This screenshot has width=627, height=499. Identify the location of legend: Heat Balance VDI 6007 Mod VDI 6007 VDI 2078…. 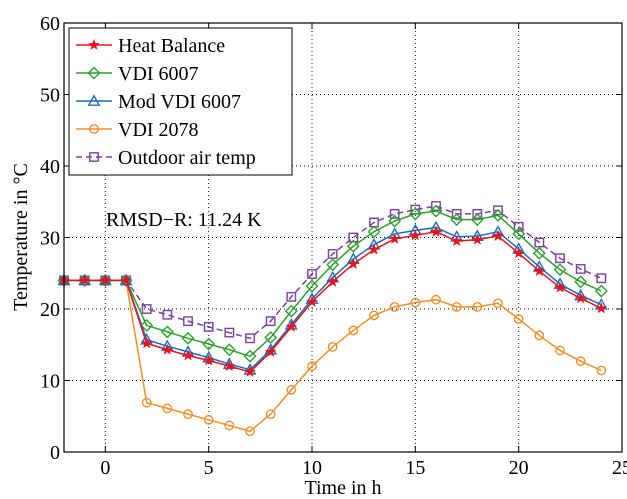
(180, 101).